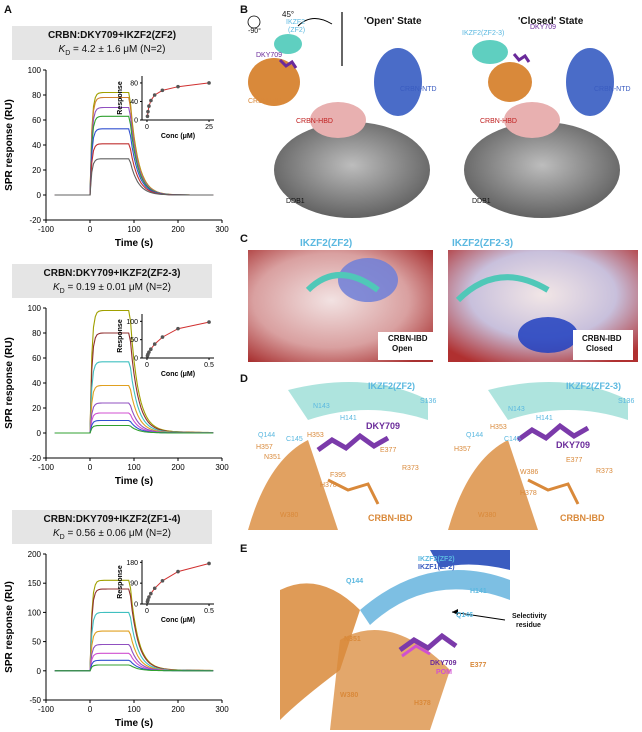  Describe the element at coordinates (528, 625) in the screenshot. I see `e-residue: residue` at that location.